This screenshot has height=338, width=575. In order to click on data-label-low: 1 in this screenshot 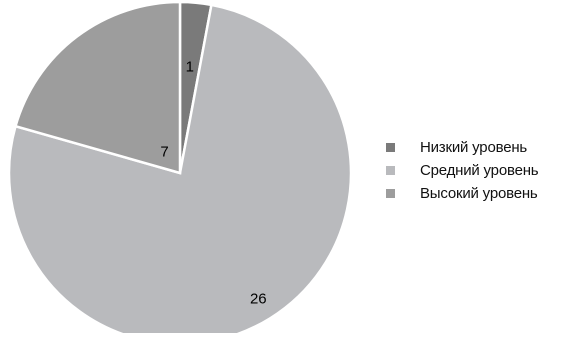, I will do `click(190, 66)`.